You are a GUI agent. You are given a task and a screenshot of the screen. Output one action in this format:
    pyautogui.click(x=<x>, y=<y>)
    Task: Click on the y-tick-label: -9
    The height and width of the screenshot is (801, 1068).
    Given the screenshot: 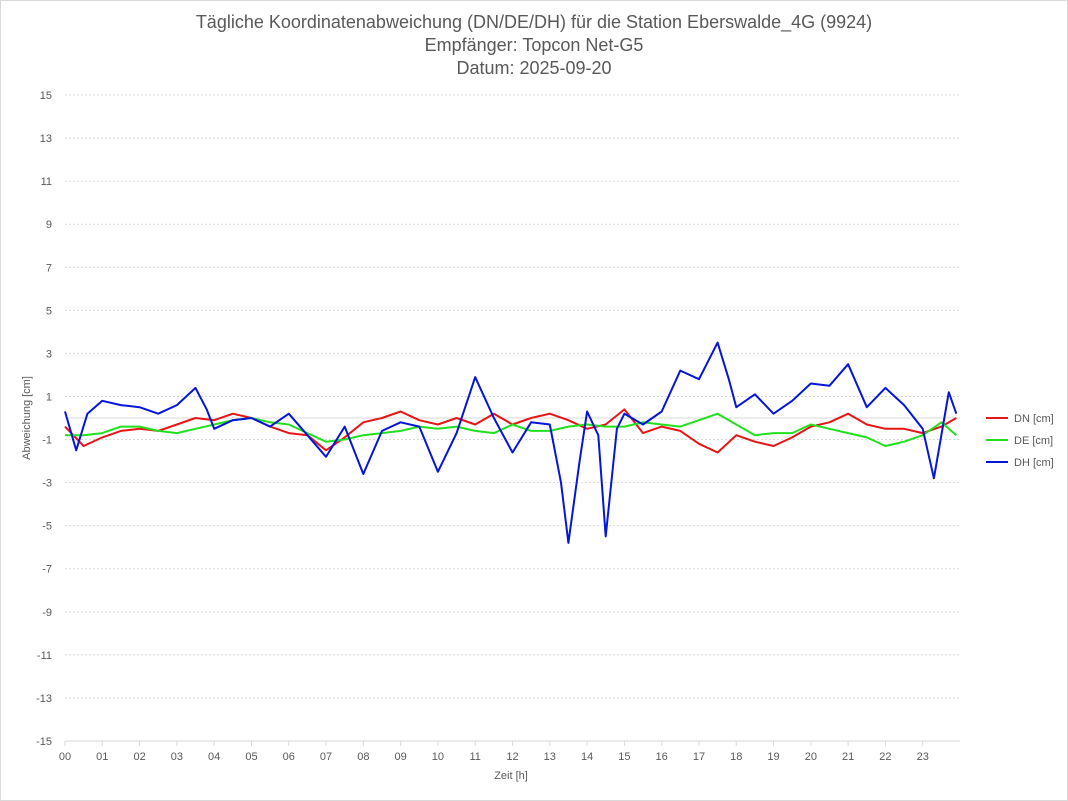 What is the action you would take?
    pyautogui.click(x=47, y=613)
    